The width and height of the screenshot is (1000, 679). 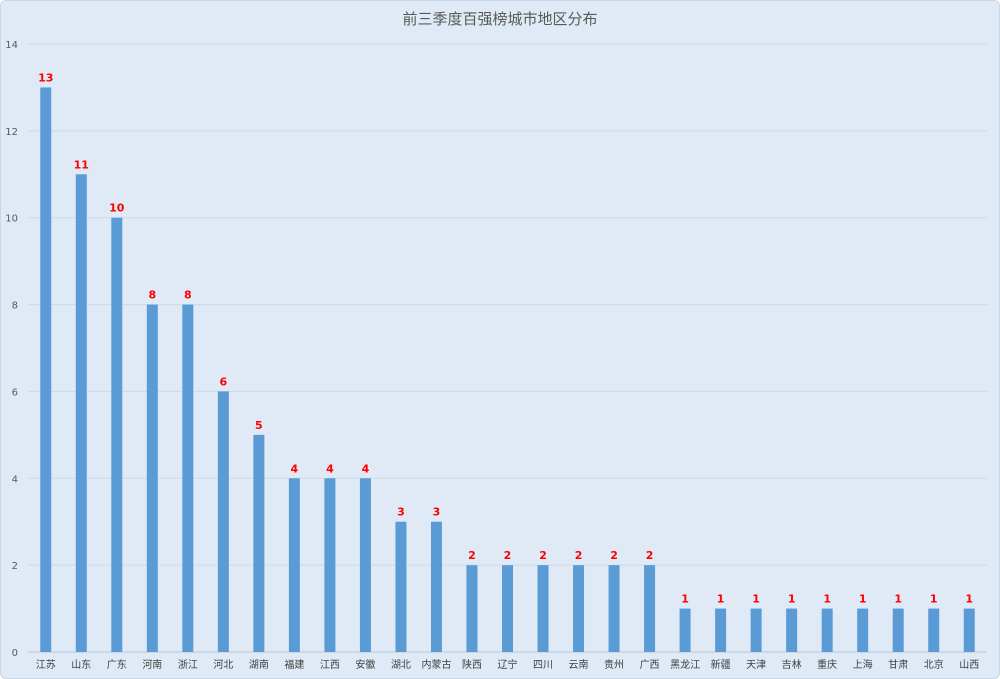 What do you see at coordinates (117, 664) in the screenshot?
I see `x-tick-label: 广东` at bounding box center [117, 664].